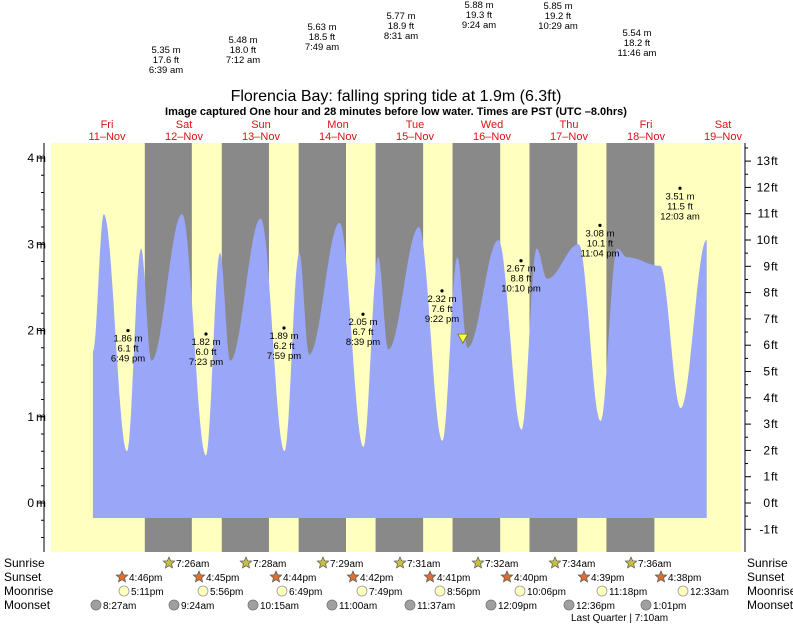 The image size is (793, 625). What do you see at coordinates (30, 244) in the screenshot?
I see `left-tick-label: 3` at bounding box center [30, 244].